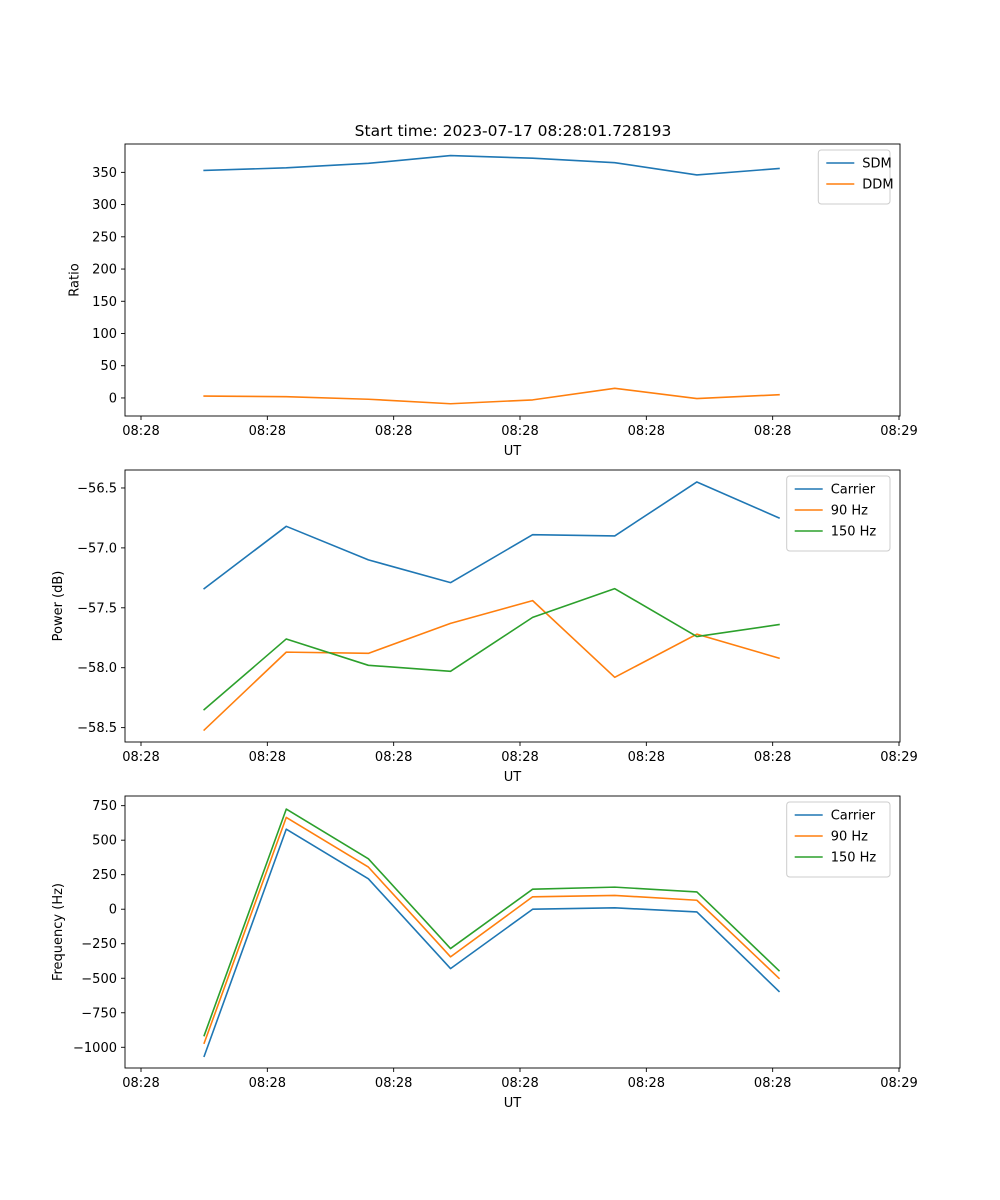 This screenshot has height=1200, width=1000. What do you see at coordinates (108, 366) in the screenshot?
I see `y-tick-label: 50` at bounding box center [108, 366].